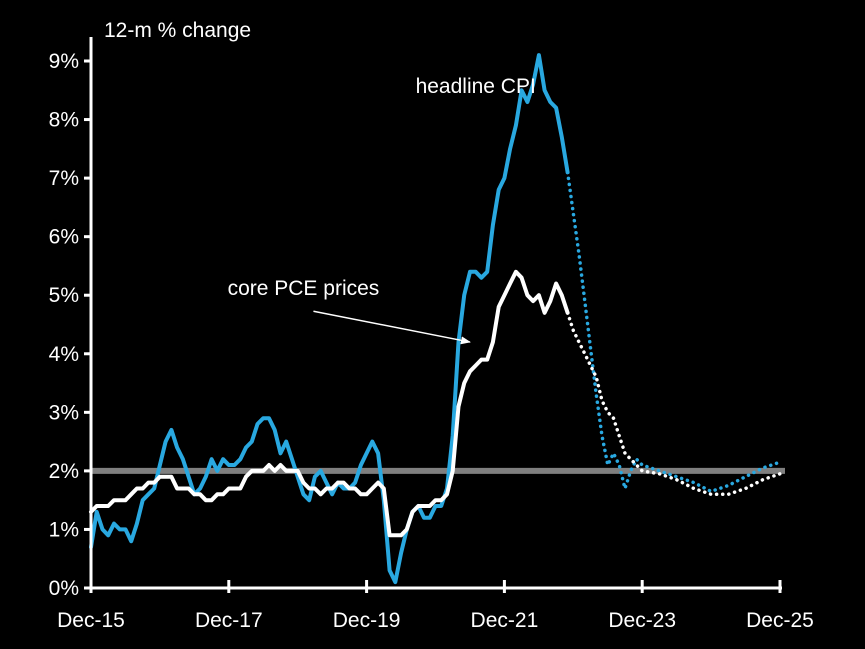 This screenshot has height=649, width=865. What do you see at coordinates (229, 620) in the screenshot?
I see `x-tick-label: Dec-17` at bounding box center [229, 620].